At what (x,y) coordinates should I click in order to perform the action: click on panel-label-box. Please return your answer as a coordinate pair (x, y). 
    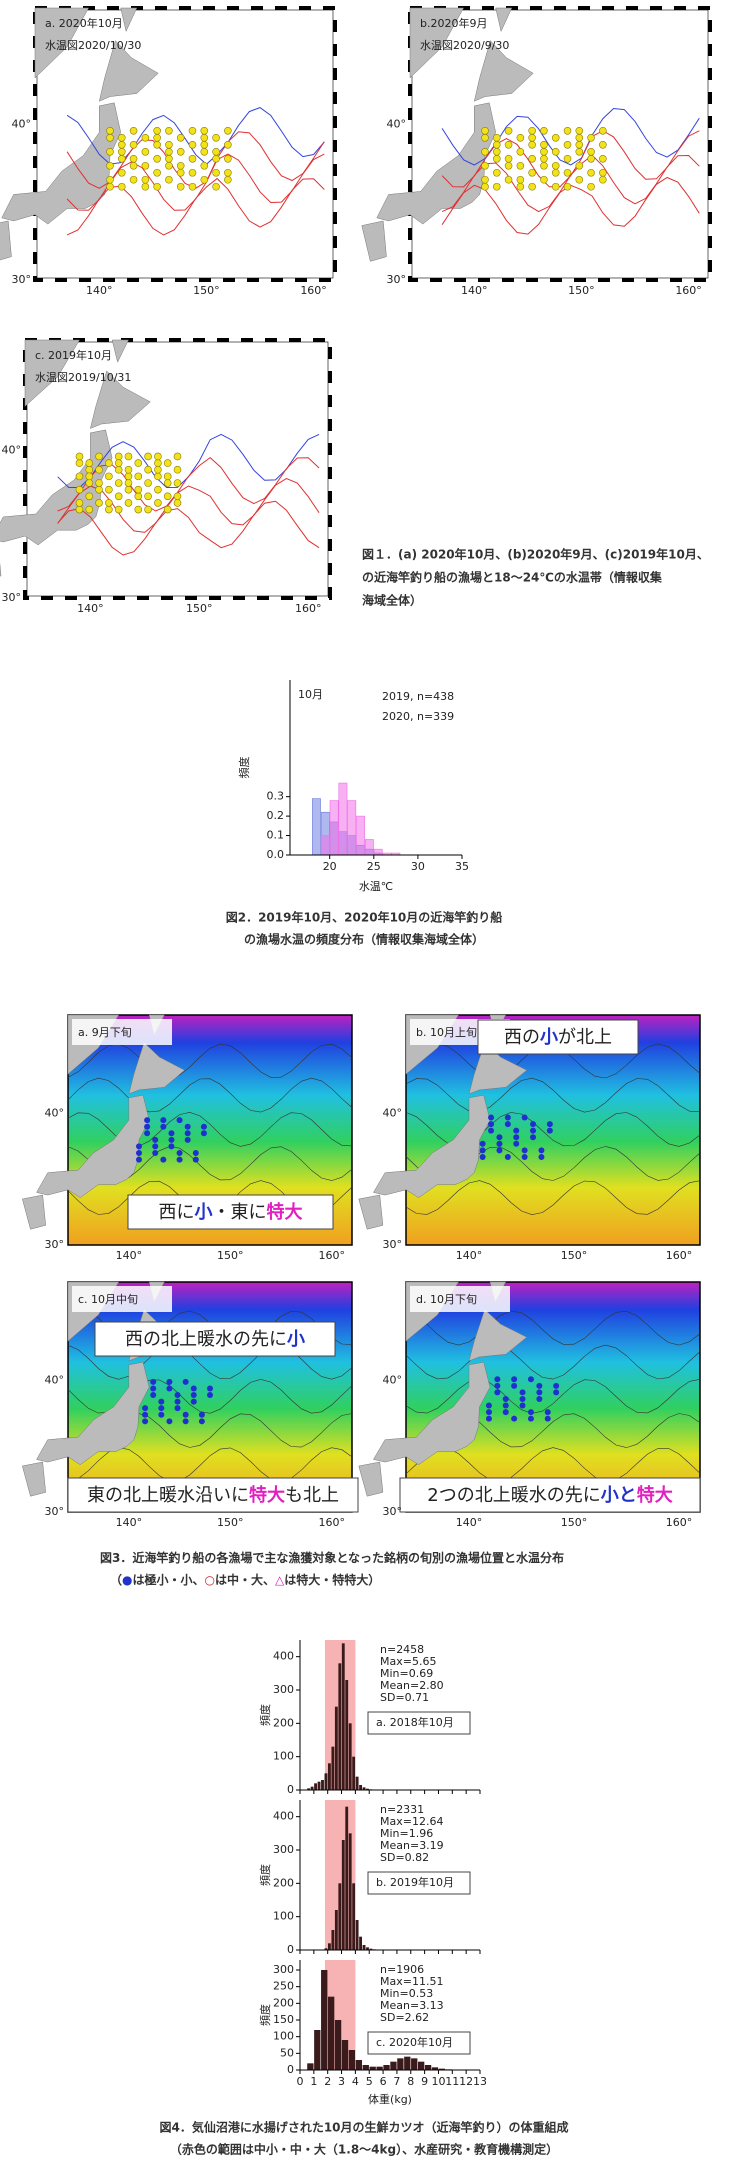
    Looking at the image, I should click on (419, 1723).